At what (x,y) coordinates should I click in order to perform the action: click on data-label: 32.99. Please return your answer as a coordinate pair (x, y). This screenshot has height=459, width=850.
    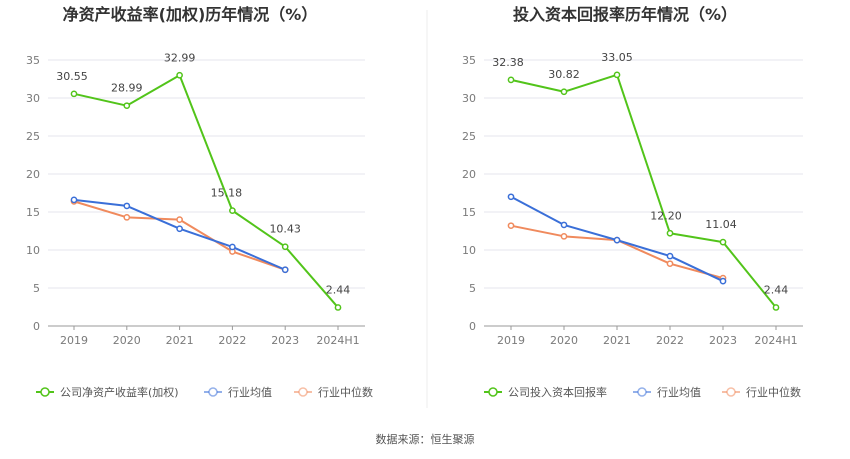
    Looking at the image, I should click on (180, 57).